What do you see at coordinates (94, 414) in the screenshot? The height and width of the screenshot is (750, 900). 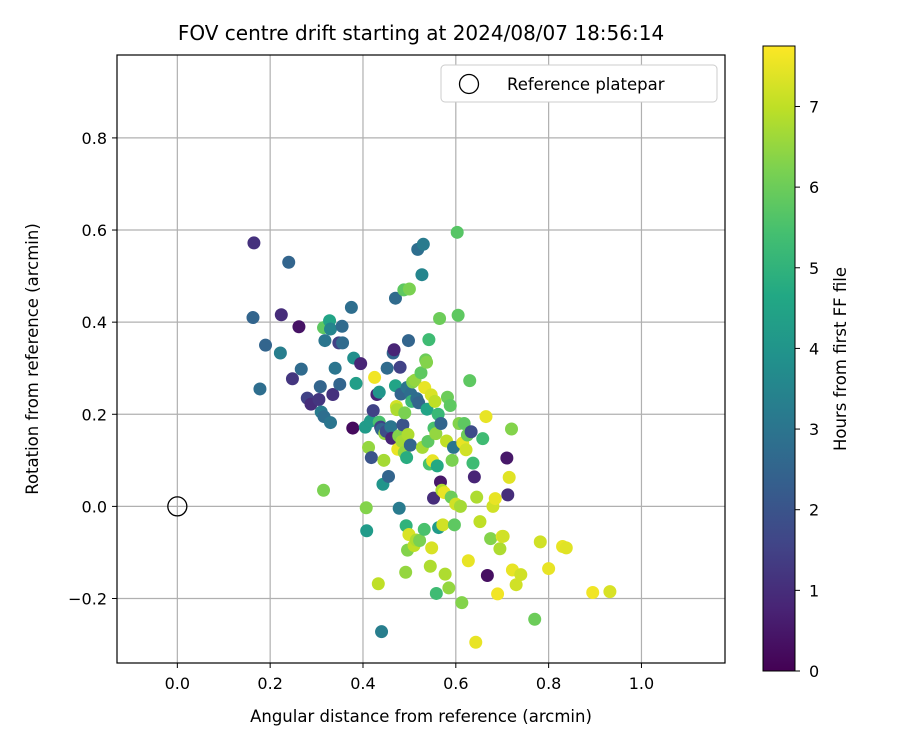 I see `y-tick-label: 0.2` at bounding box center [94, 414].